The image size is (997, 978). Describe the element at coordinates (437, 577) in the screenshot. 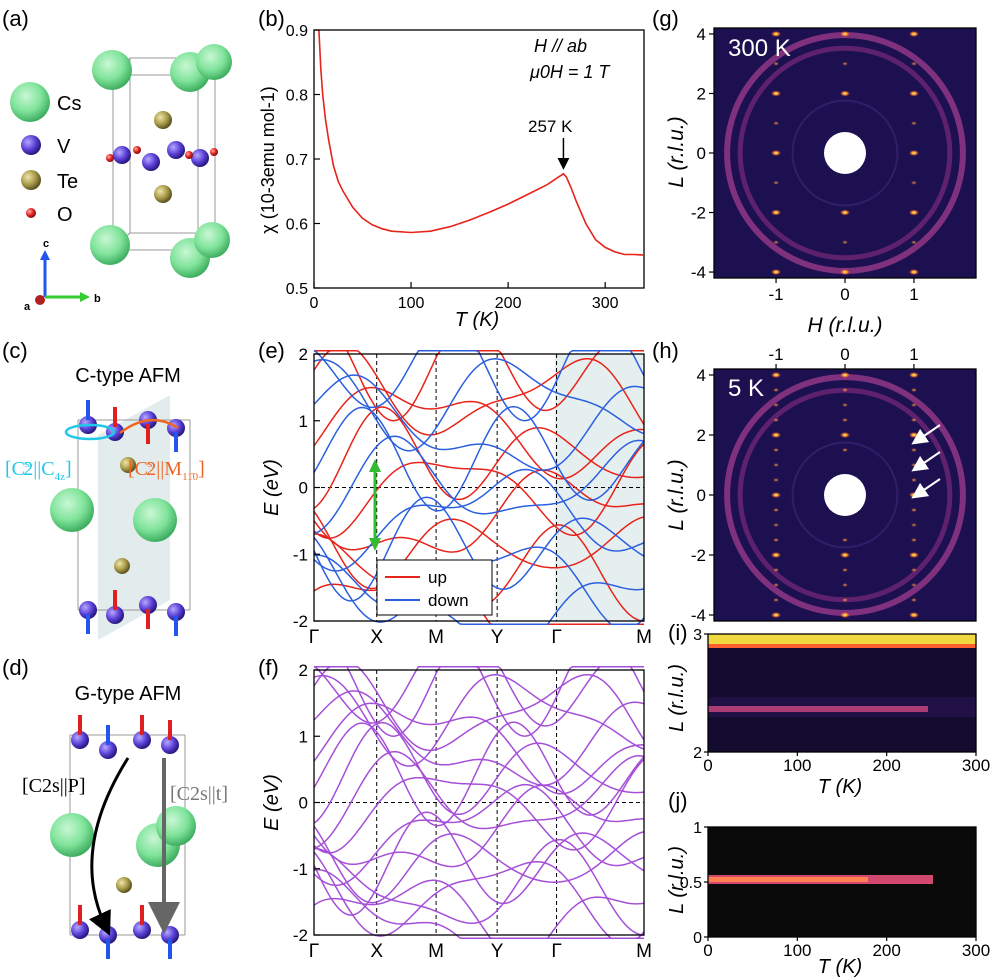

I see `legend-up: up` at that location.